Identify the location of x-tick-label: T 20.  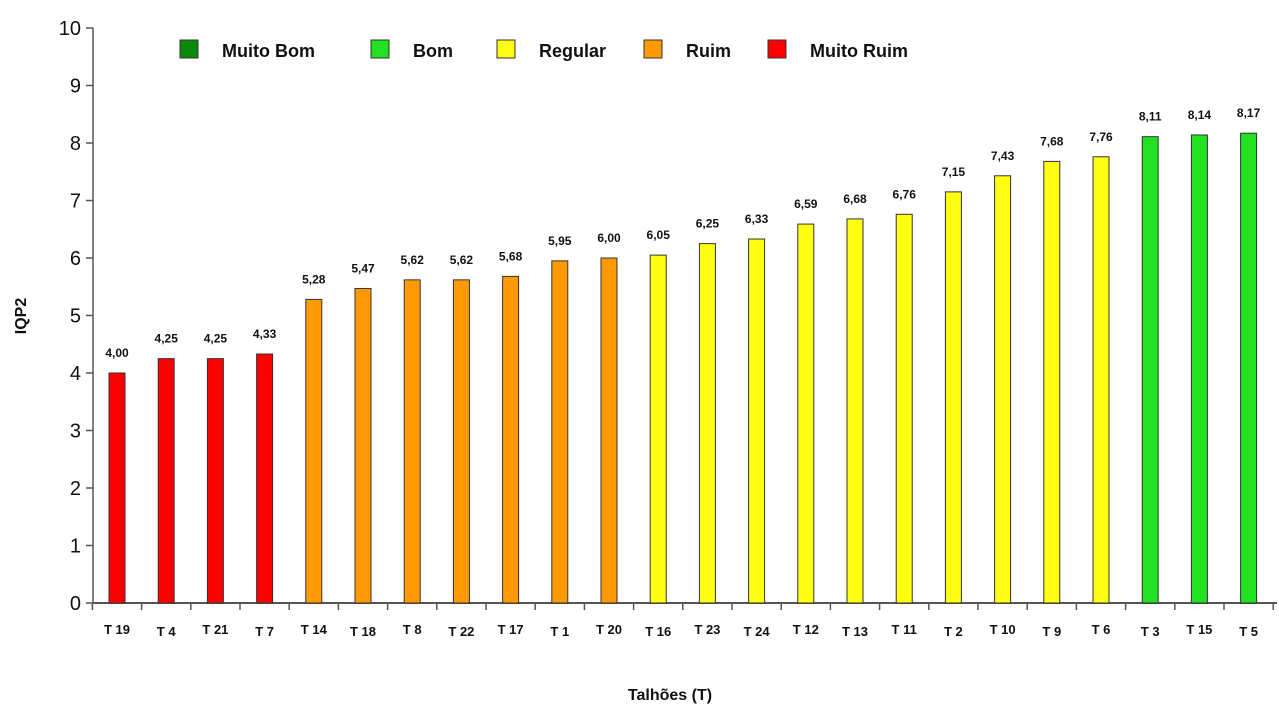
(609, 629).